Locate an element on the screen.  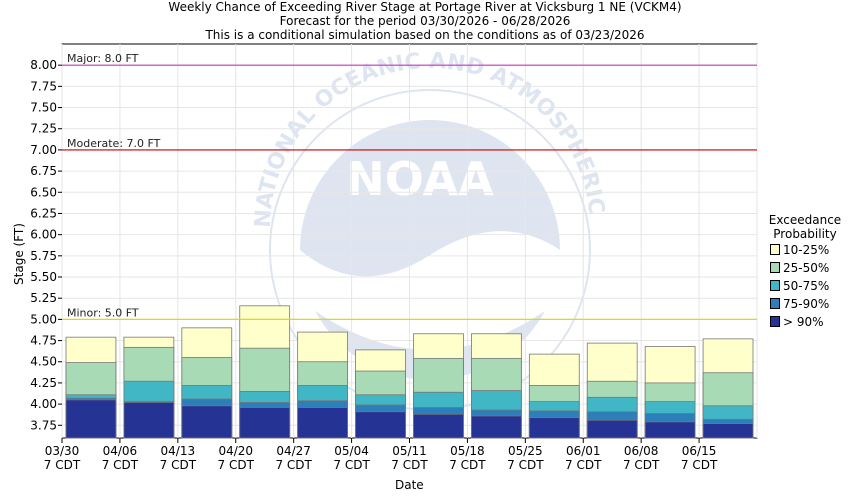
legend-item: 25-50% is located at coordinates (799, 268).